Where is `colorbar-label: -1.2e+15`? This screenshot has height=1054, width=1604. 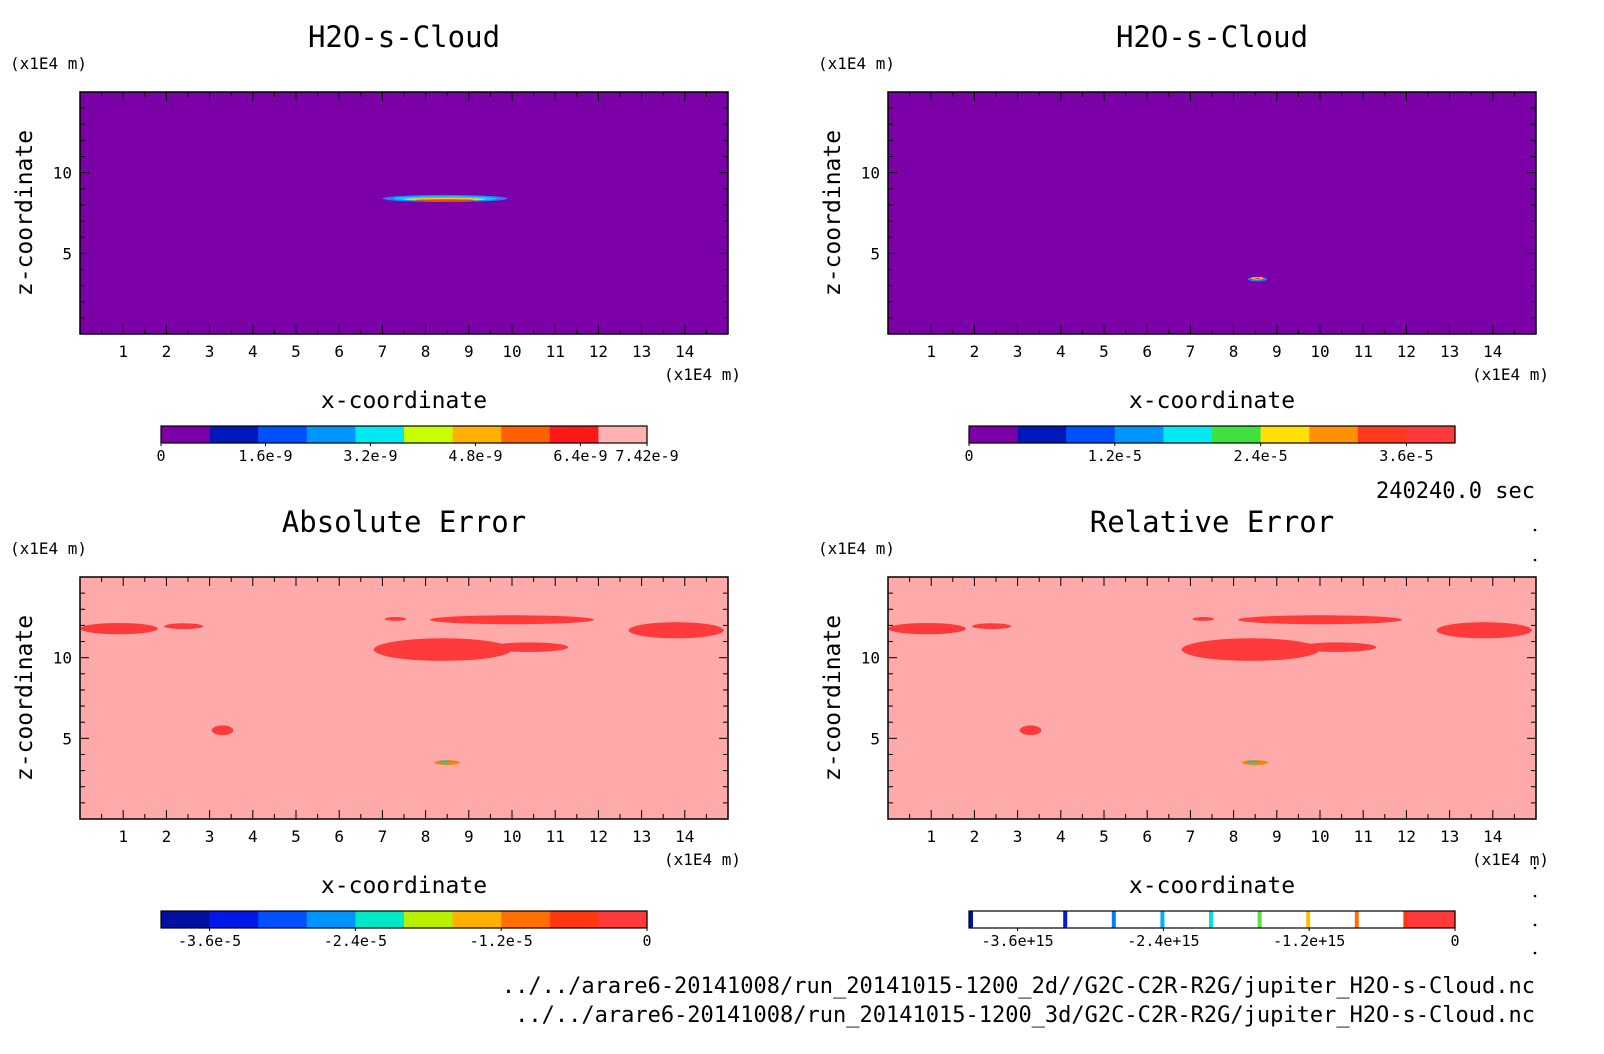
colorbar-label: -1.2e+15 is located at coordinates (1309, 941).